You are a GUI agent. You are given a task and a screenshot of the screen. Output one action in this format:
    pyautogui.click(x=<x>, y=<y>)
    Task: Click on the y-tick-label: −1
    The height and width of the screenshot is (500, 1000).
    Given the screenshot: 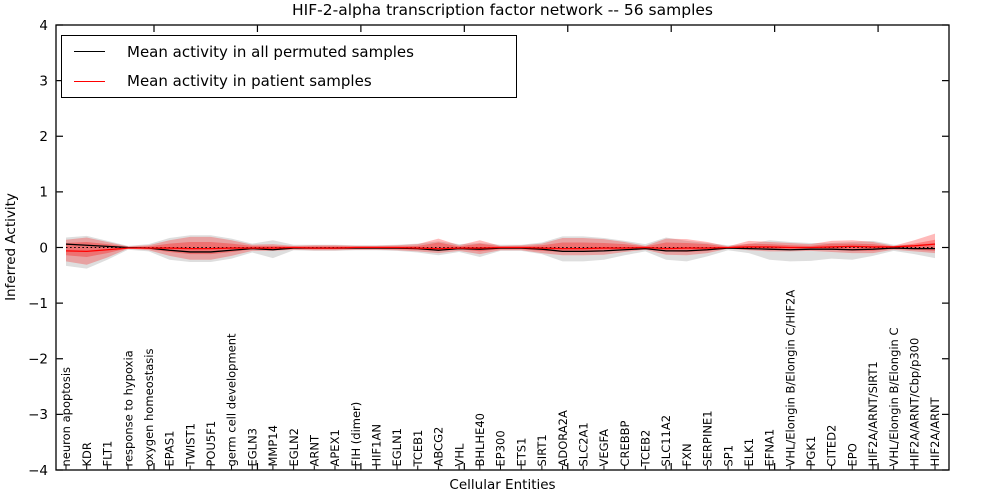 What is the action you would take?
    pyautogui.click(x=38, y=304)
    